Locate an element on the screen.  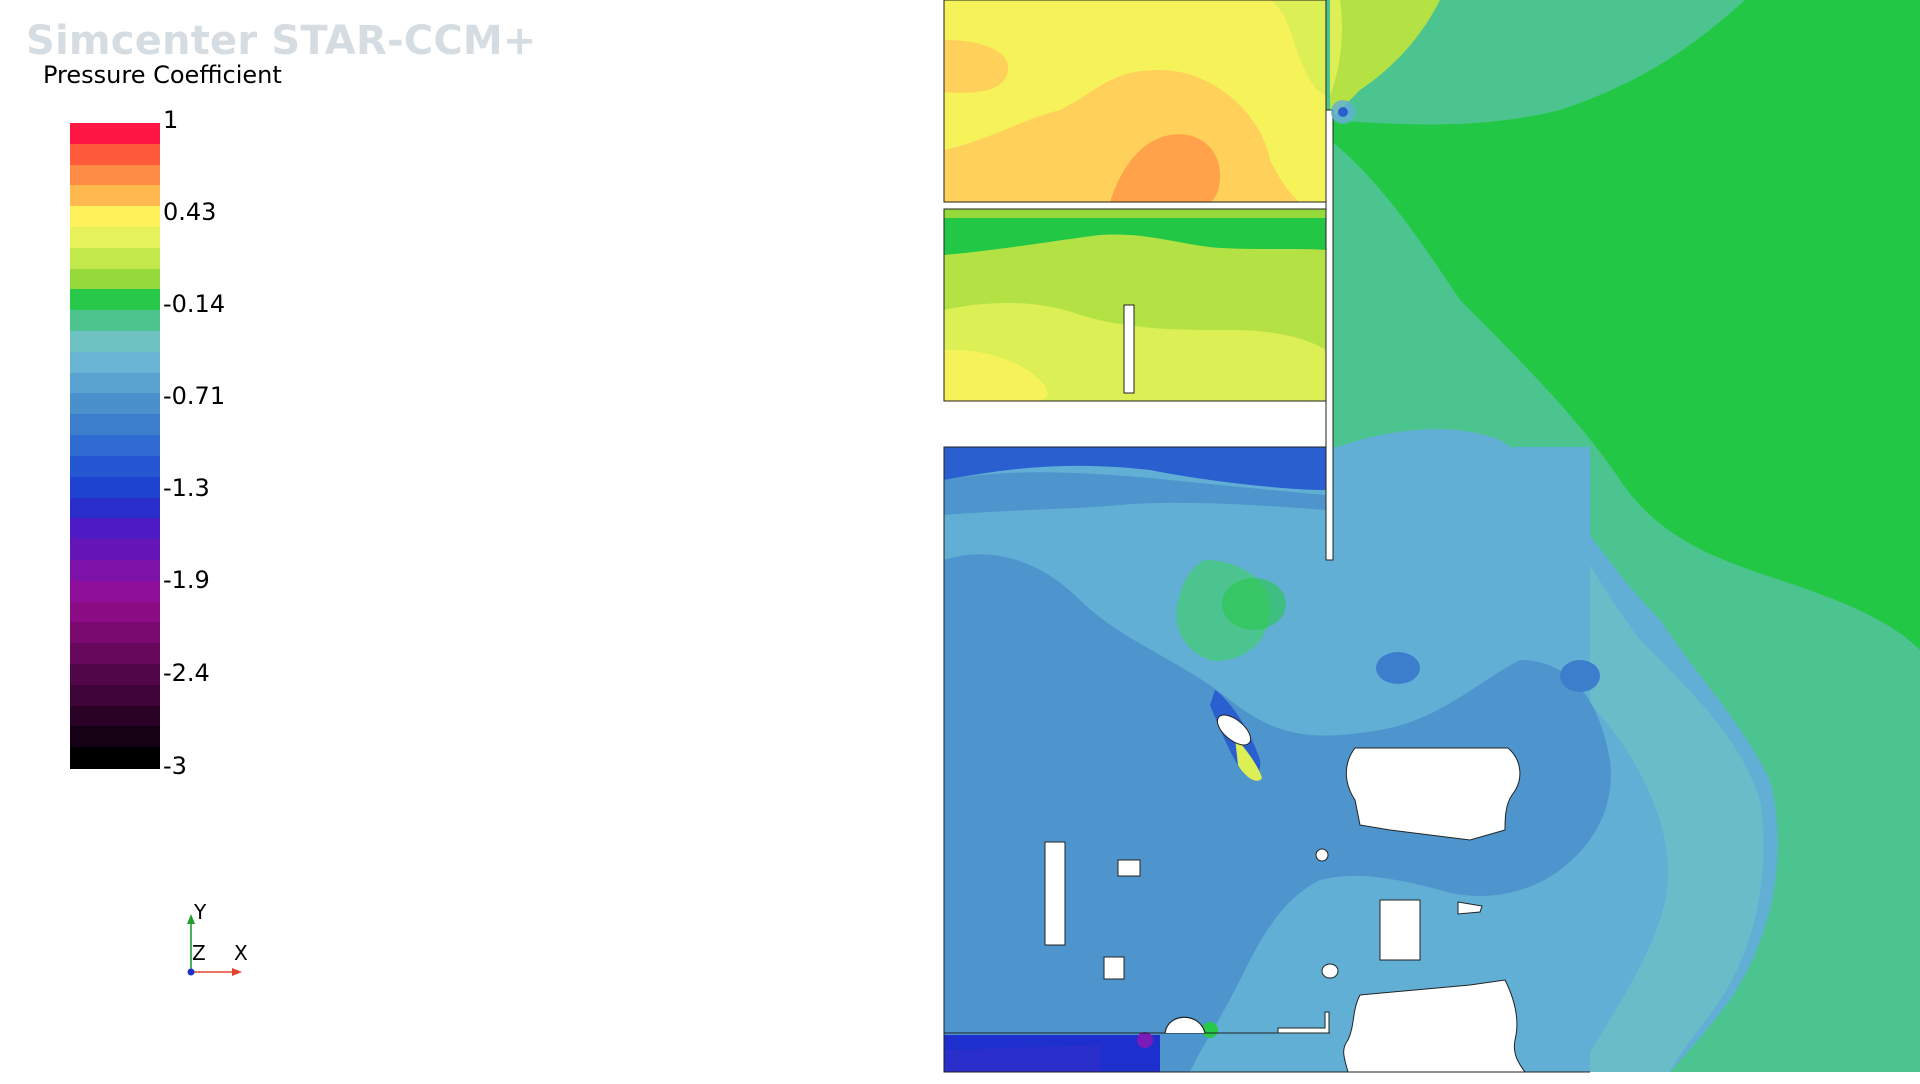
legend-tick-label: -2.4 is located at coordinates (186, 673).